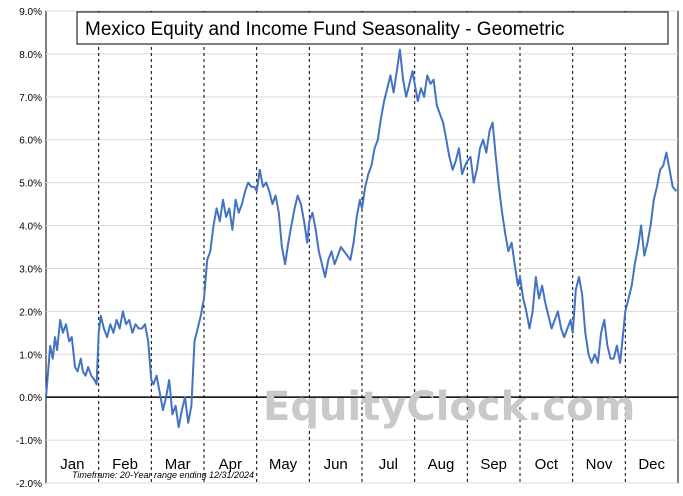 This screenshot has width=683, height=496. I want to click on y-tick-label: 7.0%, so click(30, 98).